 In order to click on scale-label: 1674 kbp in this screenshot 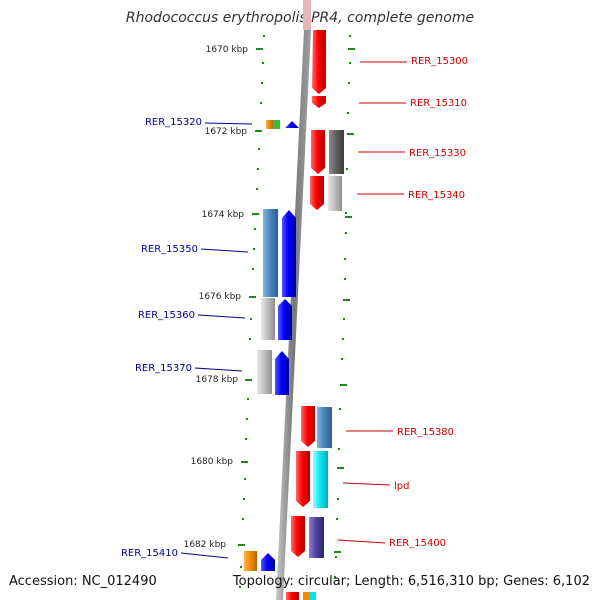, I will do `click(223, 215)`.